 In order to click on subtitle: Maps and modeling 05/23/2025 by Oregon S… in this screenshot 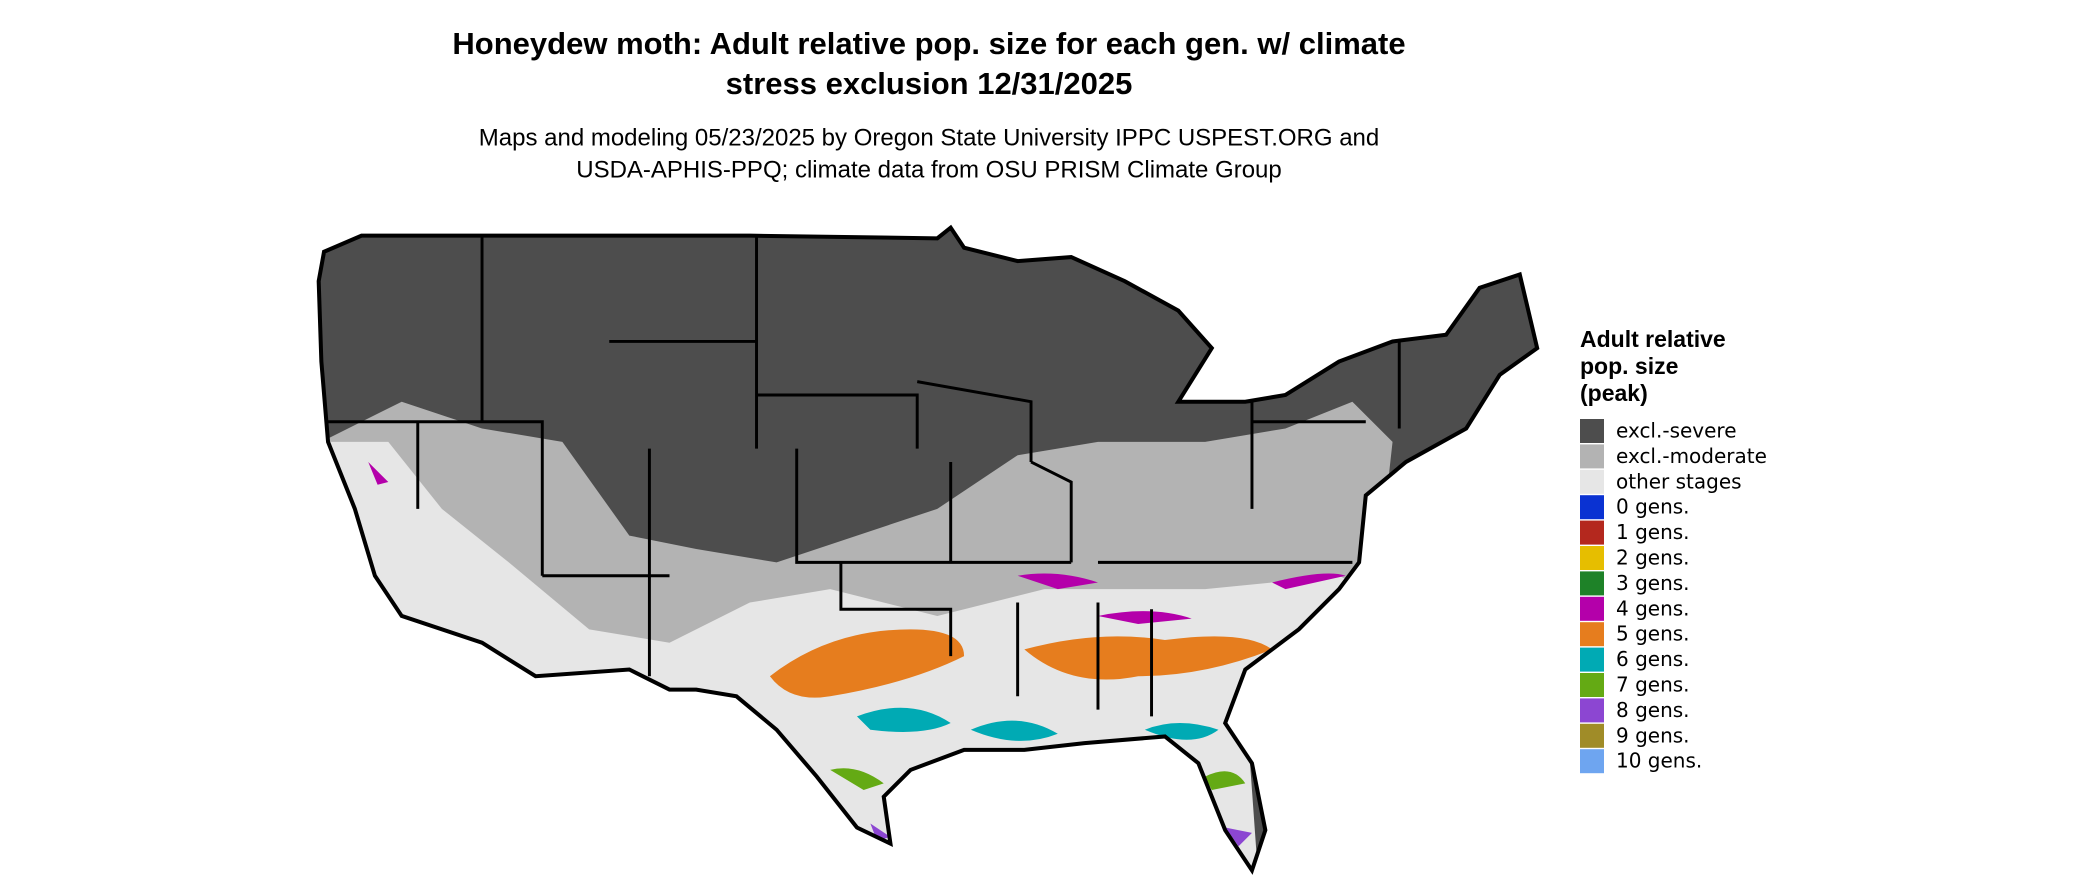, I will do `click(929, 137)`.